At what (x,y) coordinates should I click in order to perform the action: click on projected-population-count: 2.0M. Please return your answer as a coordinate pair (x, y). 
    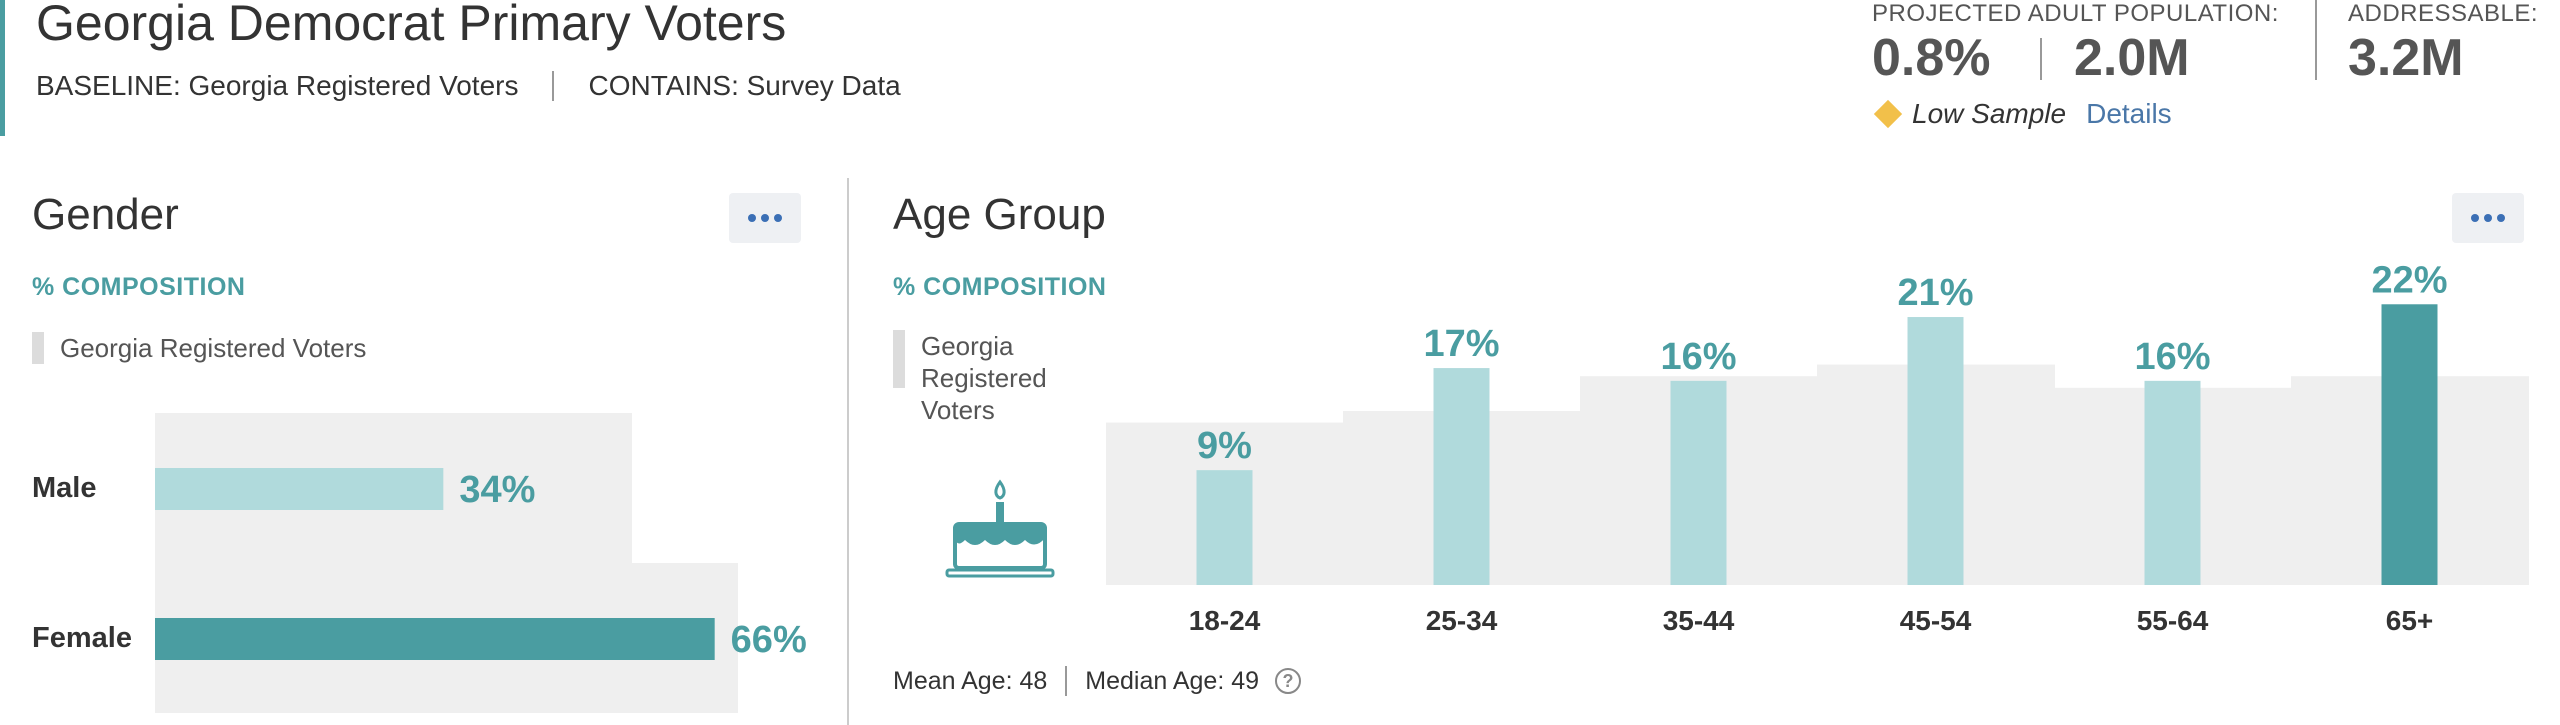
    Looking at the image, I should click on (2132, 58).